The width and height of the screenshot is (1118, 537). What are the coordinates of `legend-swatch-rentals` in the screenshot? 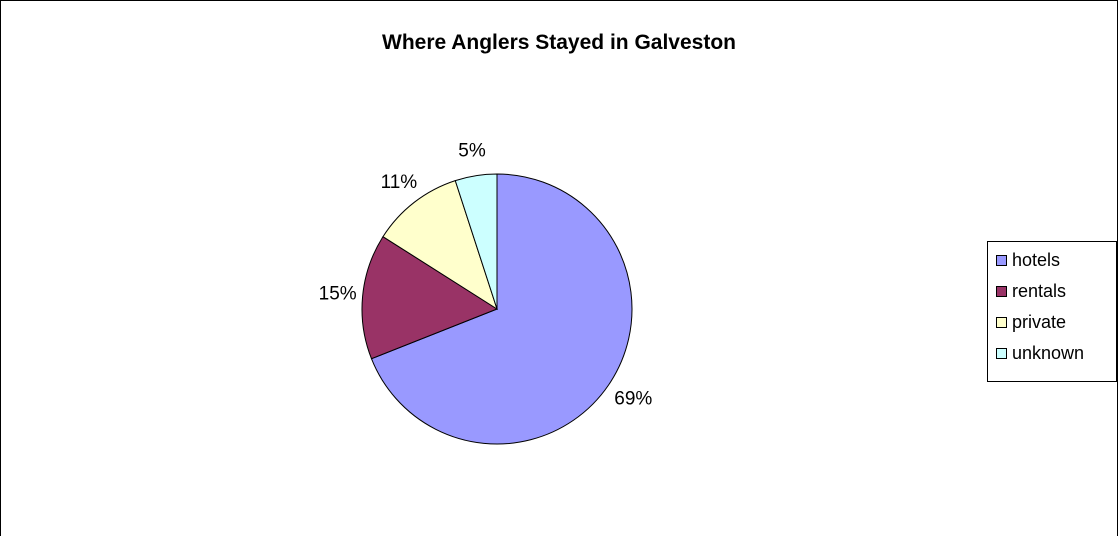 It's located at (1001, 291).